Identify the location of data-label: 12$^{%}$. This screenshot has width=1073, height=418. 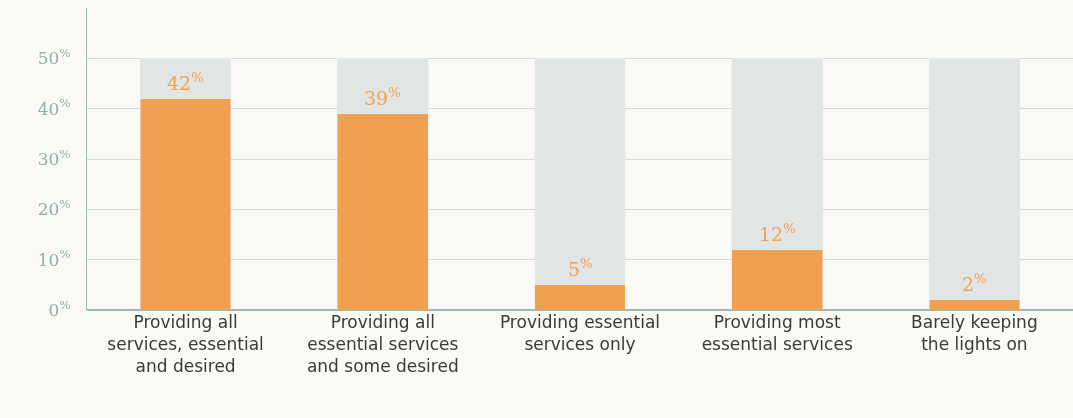
(777, 233).